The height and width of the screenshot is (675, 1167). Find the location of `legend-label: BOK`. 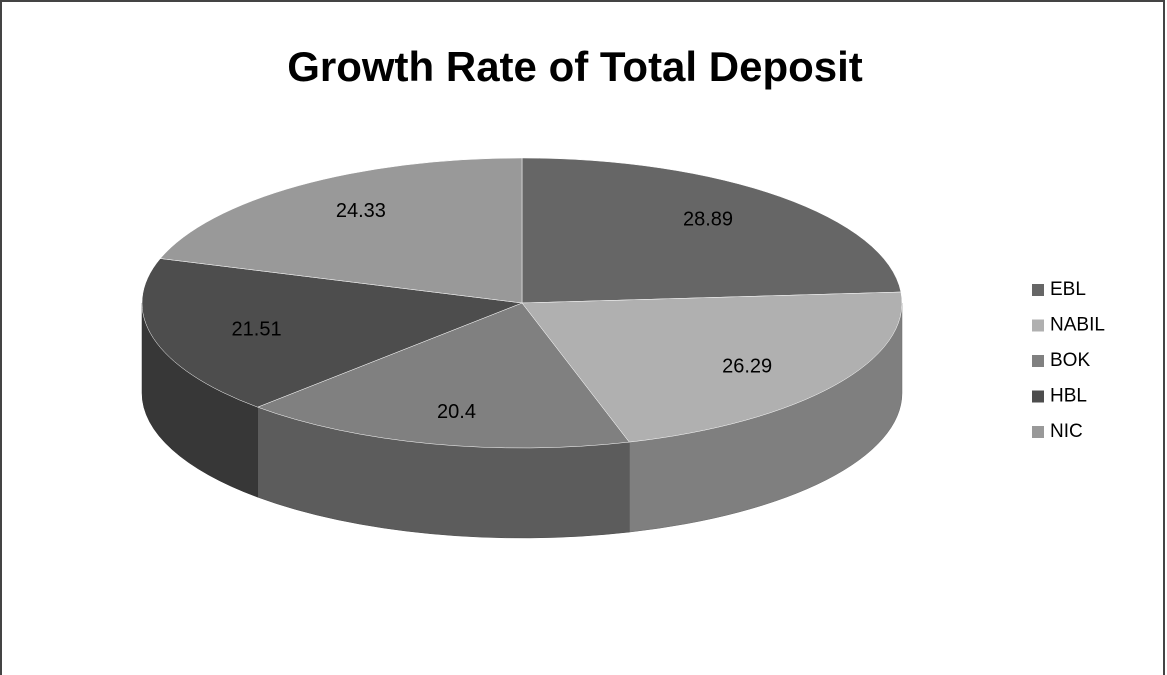

legend-label: BOK is located at coordinates (1070, 360).